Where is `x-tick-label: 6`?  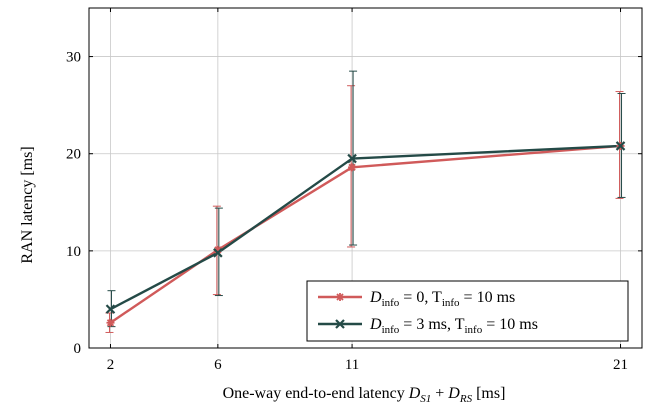 x-tick-label: 6 is located at coordinates (218, 365).